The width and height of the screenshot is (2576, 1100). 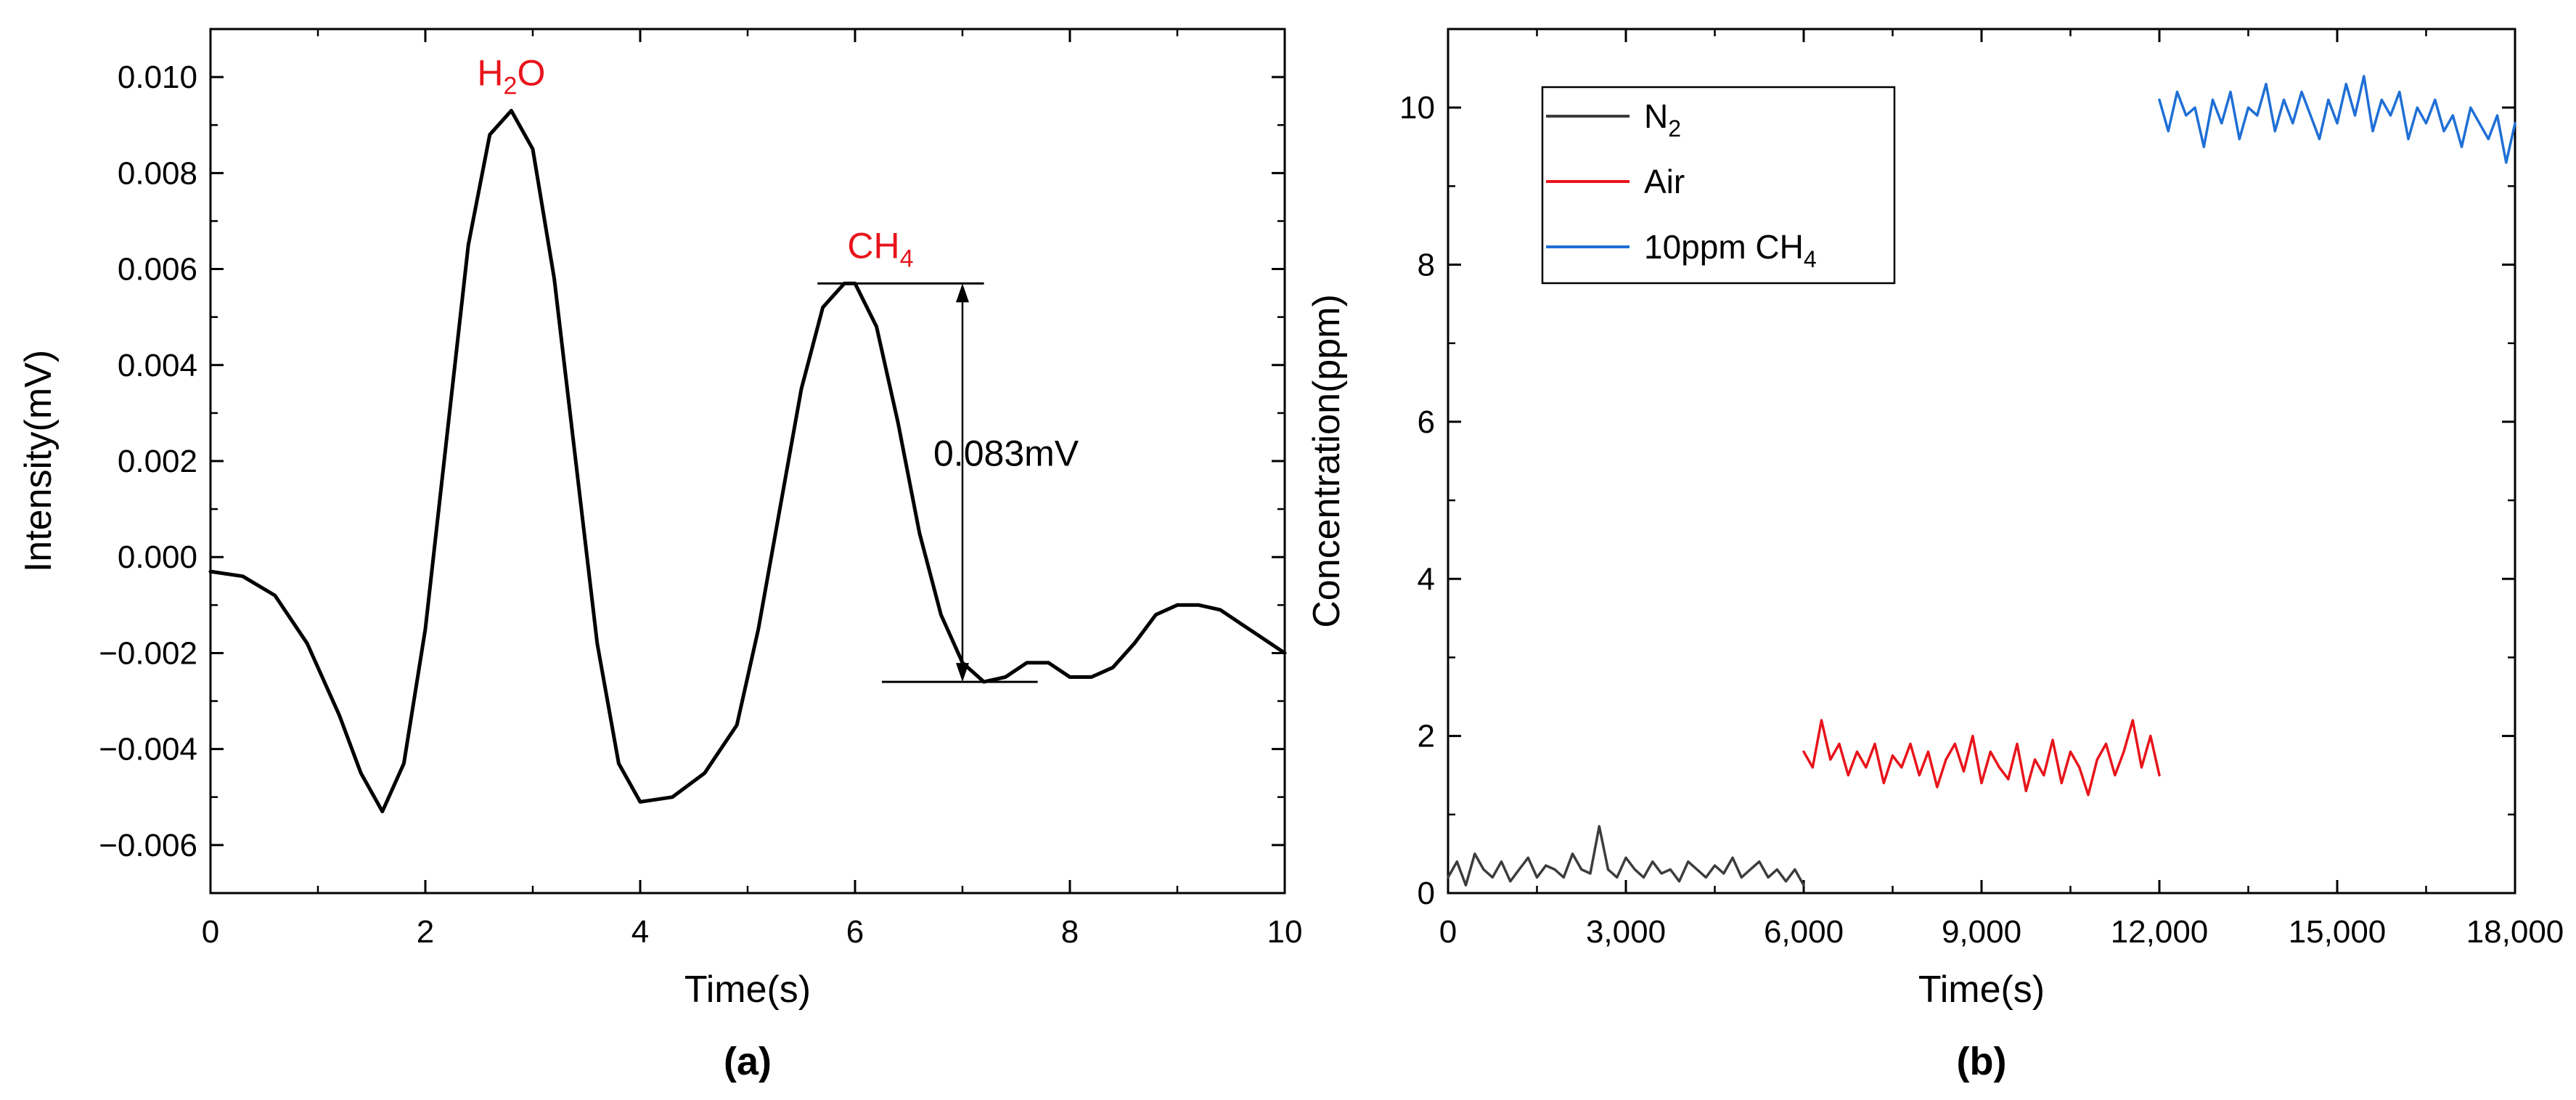 What do you see at coordinates (148, 653) in the screenshot?
I see `chart-a-y-tick-label: −0.002` at bounding box center [148, 653].